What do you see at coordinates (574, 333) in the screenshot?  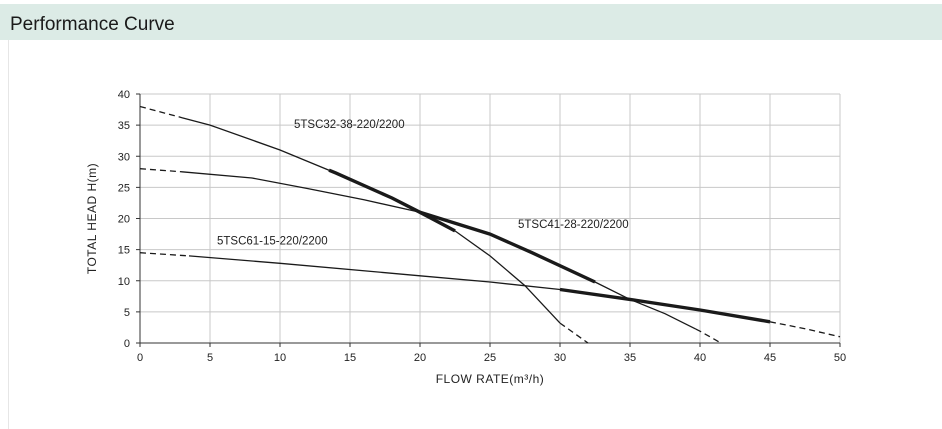 I see `series-1-dashed-end` at bounding box center [574, 333].